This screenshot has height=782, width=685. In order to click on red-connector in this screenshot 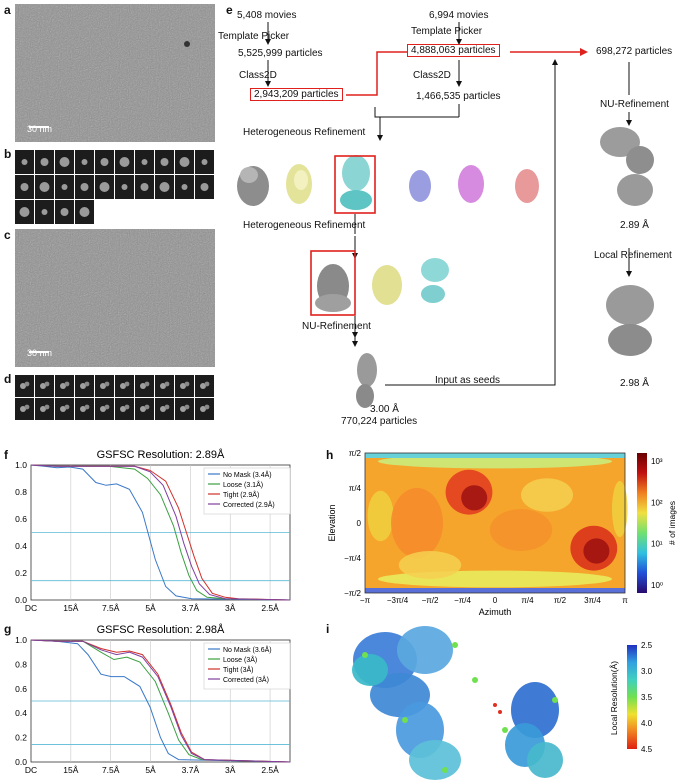, I will do `click(377, 73)`.